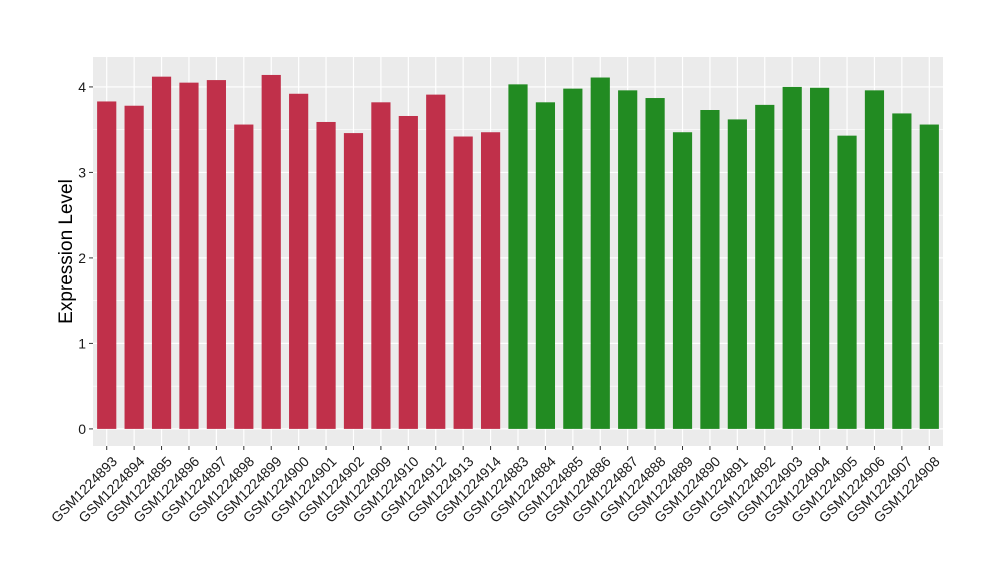  I want to click on bar-GSM1224898, so click(244, 276).